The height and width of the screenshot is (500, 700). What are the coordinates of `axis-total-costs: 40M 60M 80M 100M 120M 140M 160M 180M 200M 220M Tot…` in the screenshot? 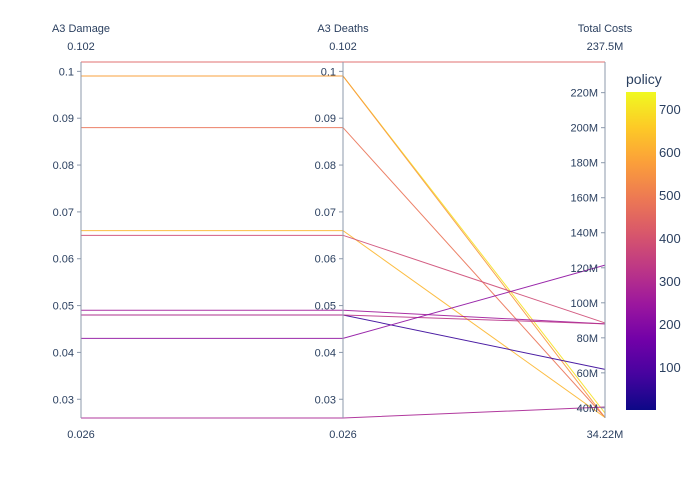 It's located at (601, 232).